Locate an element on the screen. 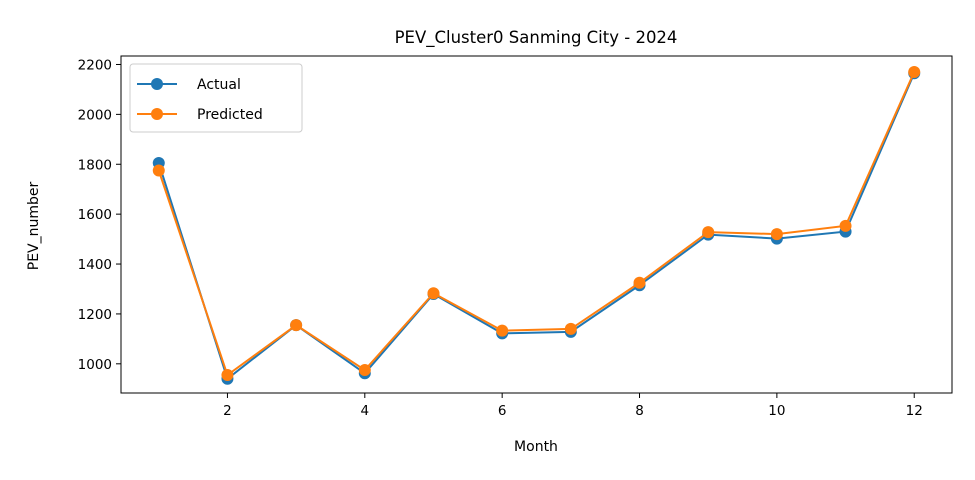  y-tick-label: 2200 is located at coordinates (95, 65).